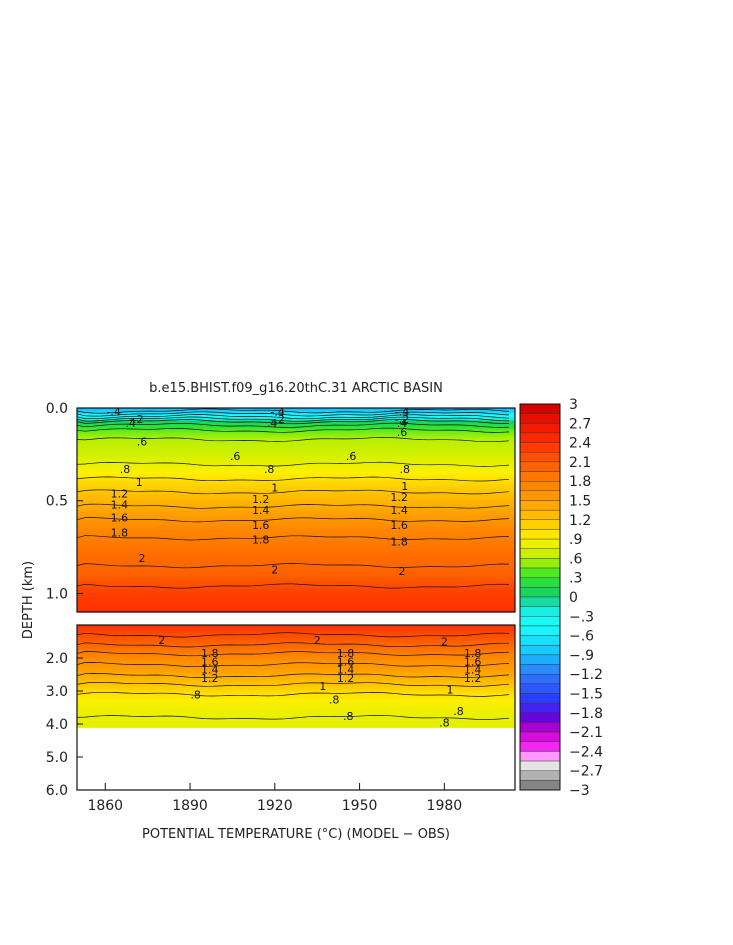  I want to click on y-tick-label: 1.0, so click(57, 594).